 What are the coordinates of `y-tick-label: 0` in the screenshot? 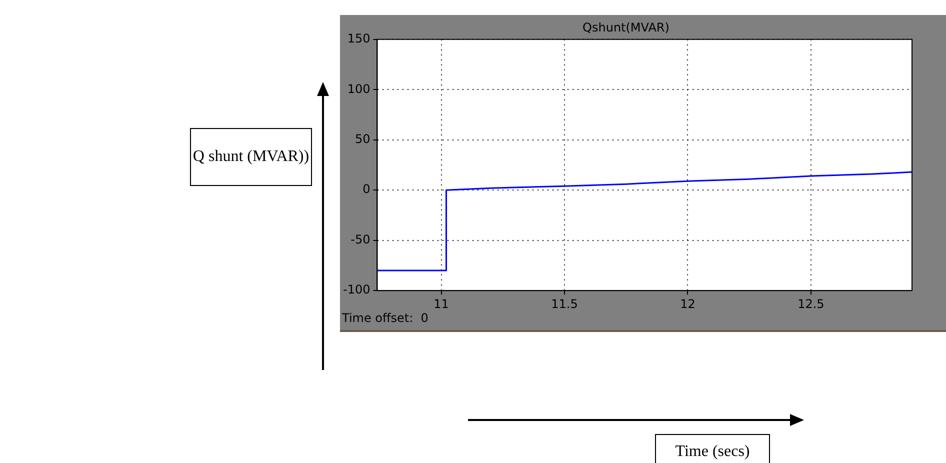 It's located at (366, 189).